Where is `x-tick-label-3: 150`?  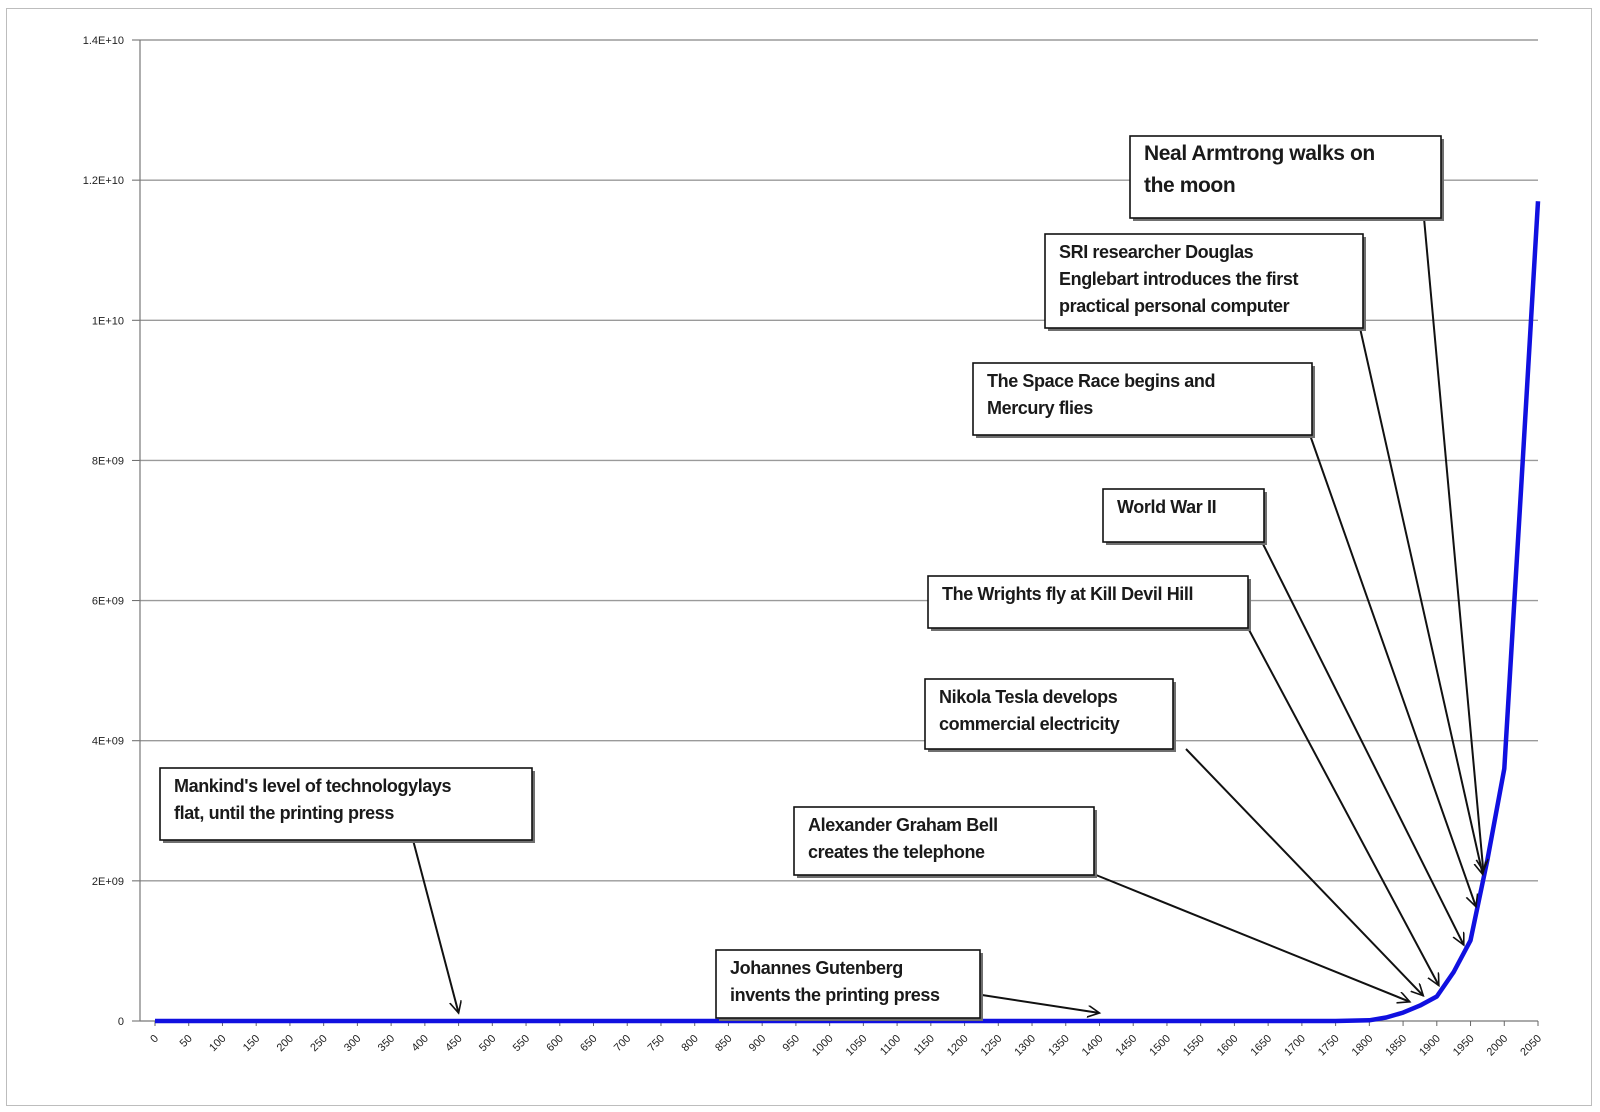
x-tick-label-3: 150 is located at coordinates (251, 1043).